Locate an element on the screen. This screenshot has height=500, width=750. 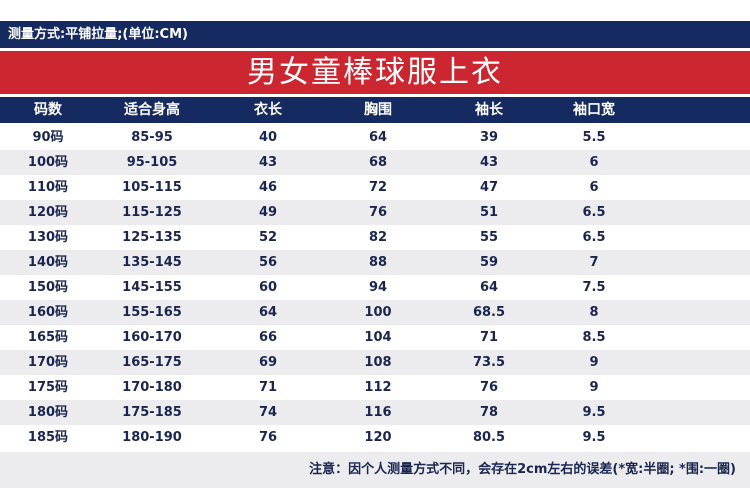
cell-height: 105-115 is located at coordinates (152, 187).